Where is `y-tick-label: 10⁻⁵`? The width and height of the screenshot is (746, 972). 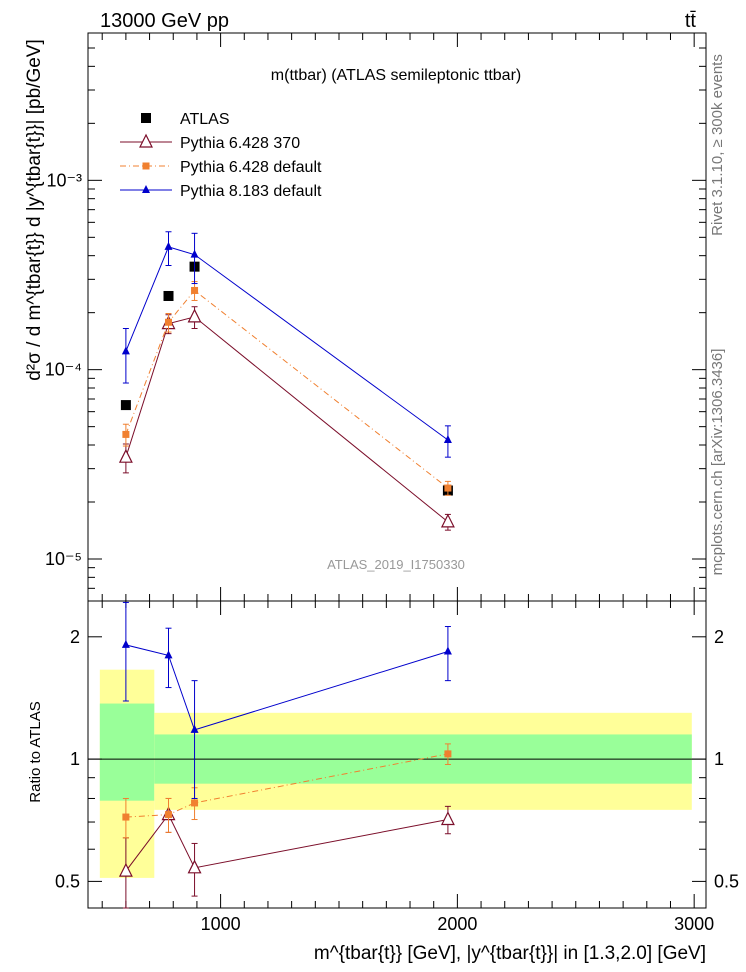 y-tick-label: 10⁻⁵ is located at coordinates (63, 559).